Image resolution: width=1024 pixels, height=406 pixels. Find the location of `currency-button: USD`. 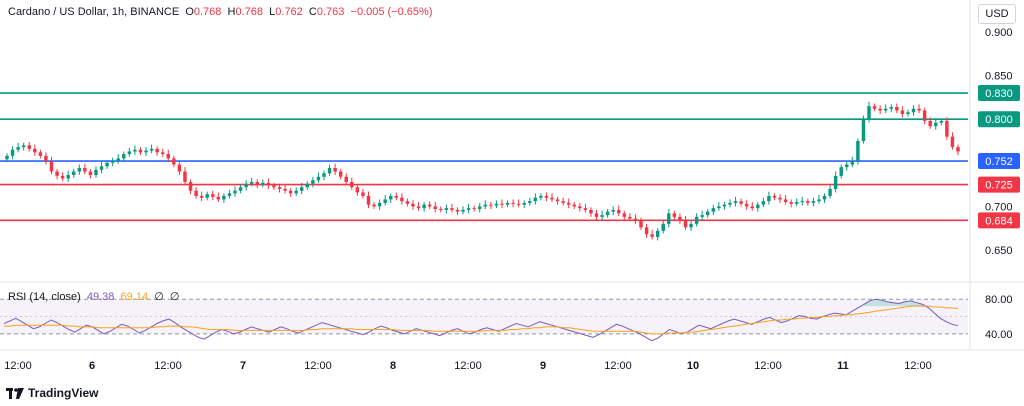

currency-button: USD is located at coordinates (997, 14).